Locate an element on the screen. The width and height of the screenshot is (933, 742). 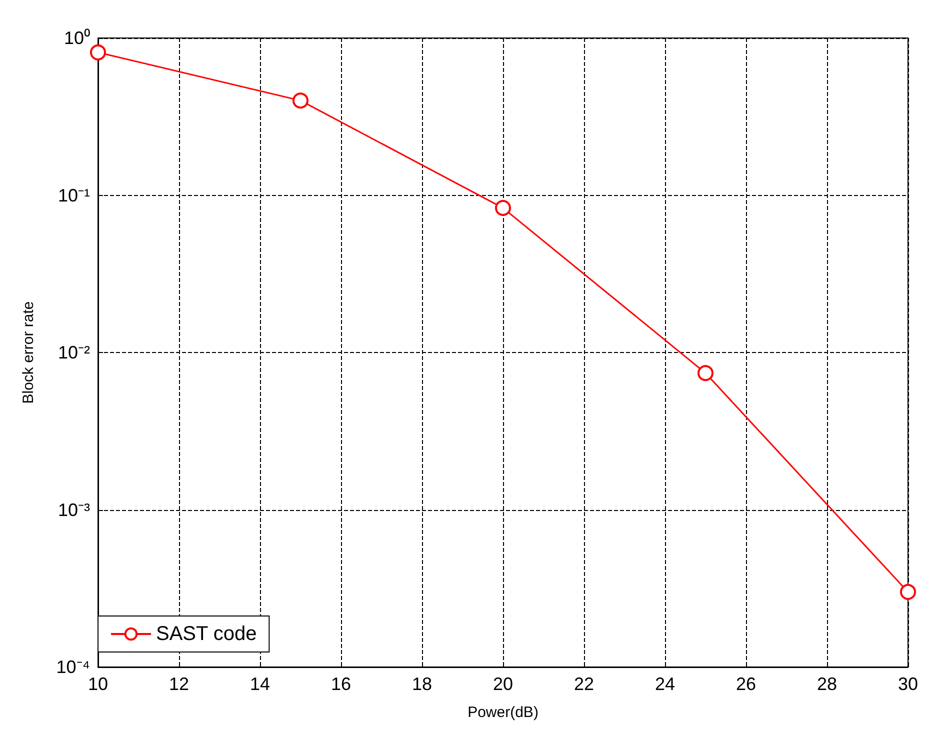
y-tick-label: 10⁰ is located at coordinates (77, 38).